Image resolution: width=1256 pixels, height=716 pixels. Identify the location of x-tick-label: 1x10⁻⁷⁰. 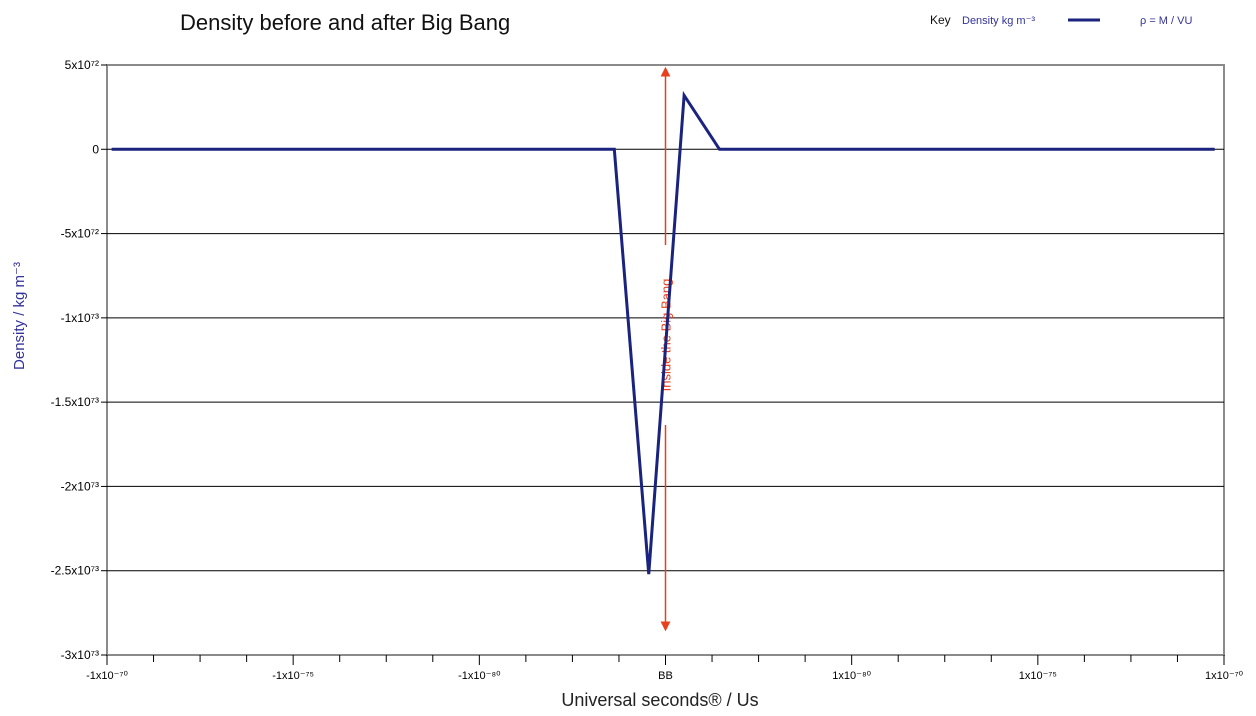
(1224, 676).